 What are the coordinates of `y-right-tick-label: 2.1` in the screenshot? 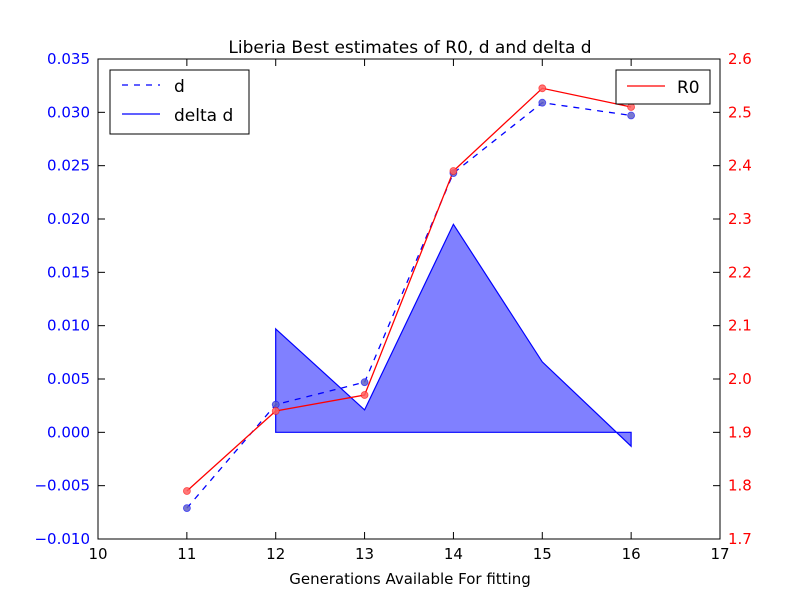 It's located at (740, 326).